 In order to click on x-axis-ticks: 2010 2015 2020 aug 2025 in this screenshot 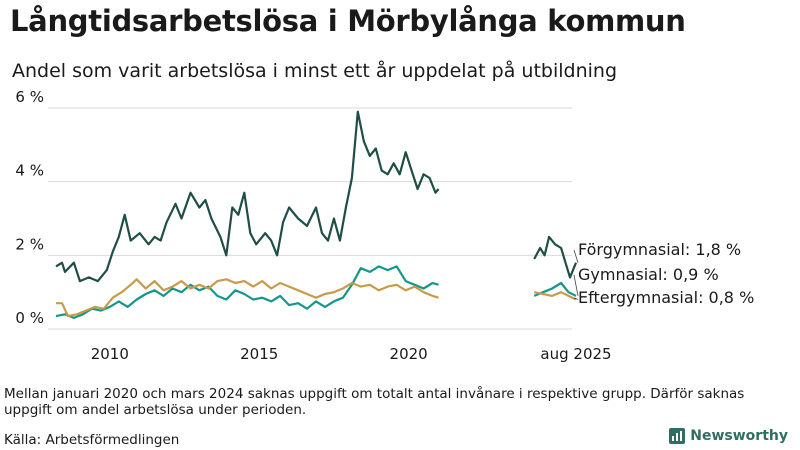, I will do `click(351, 354)`.